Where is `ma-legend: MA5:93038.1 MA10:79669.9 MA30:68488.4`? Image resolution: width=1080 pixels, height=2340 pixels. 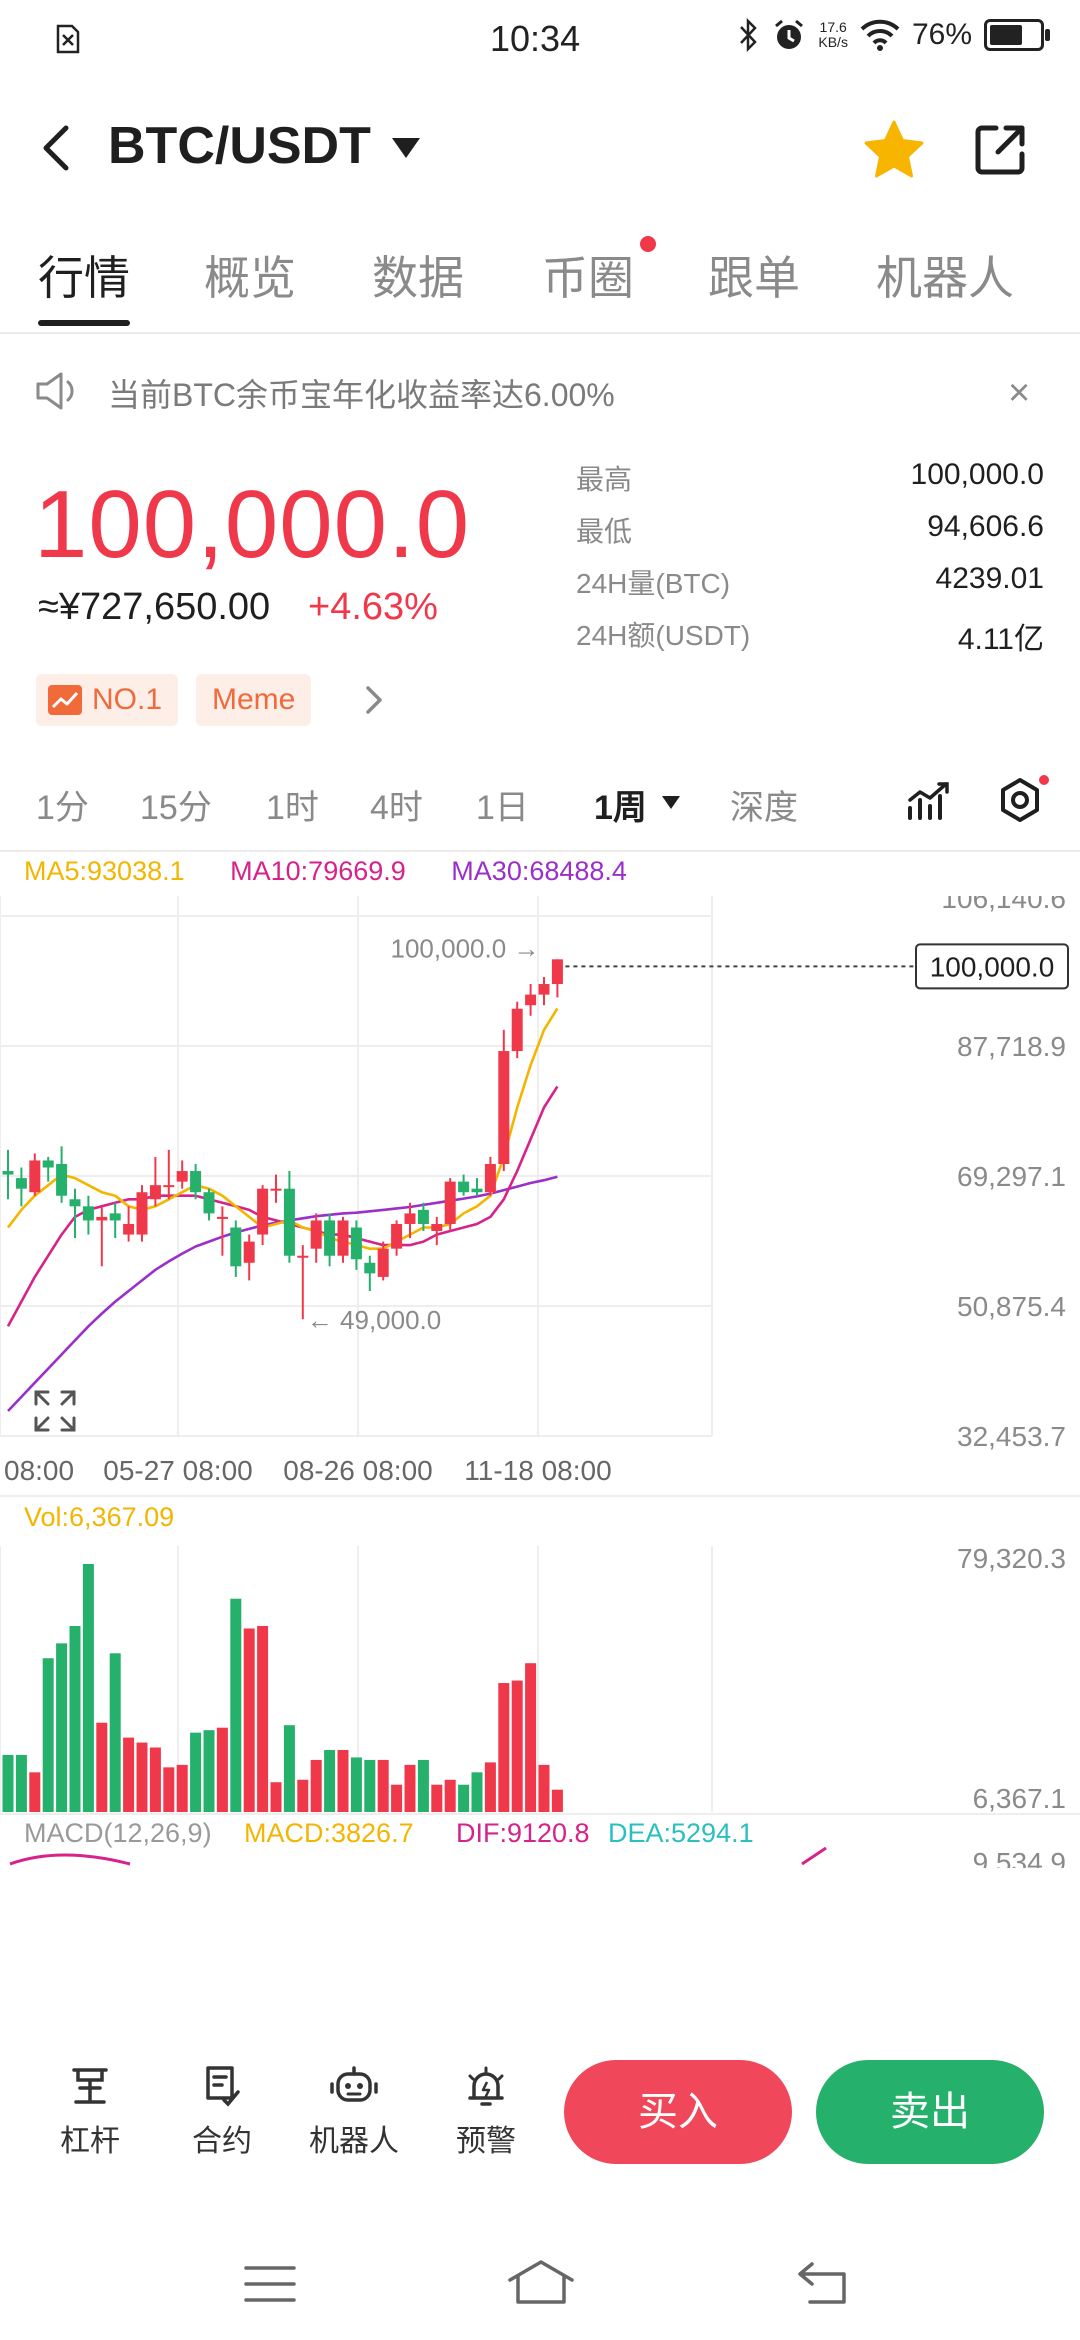 ma-legend: MA5:93038.1 MA10:79669.9 MA30:68488.4 is located at coordinates (325, 876).